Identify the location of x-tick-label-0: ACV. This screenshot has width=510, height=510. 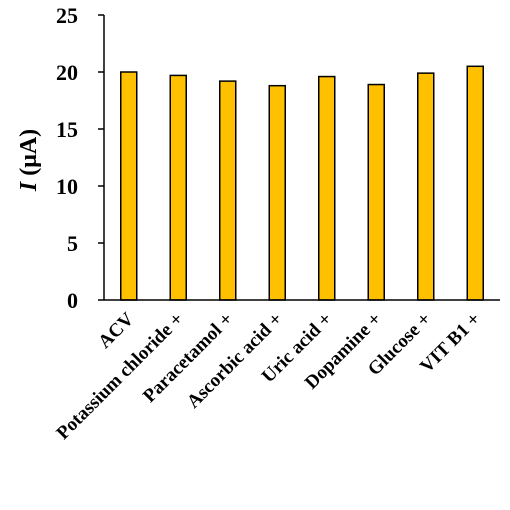
(116, 330).